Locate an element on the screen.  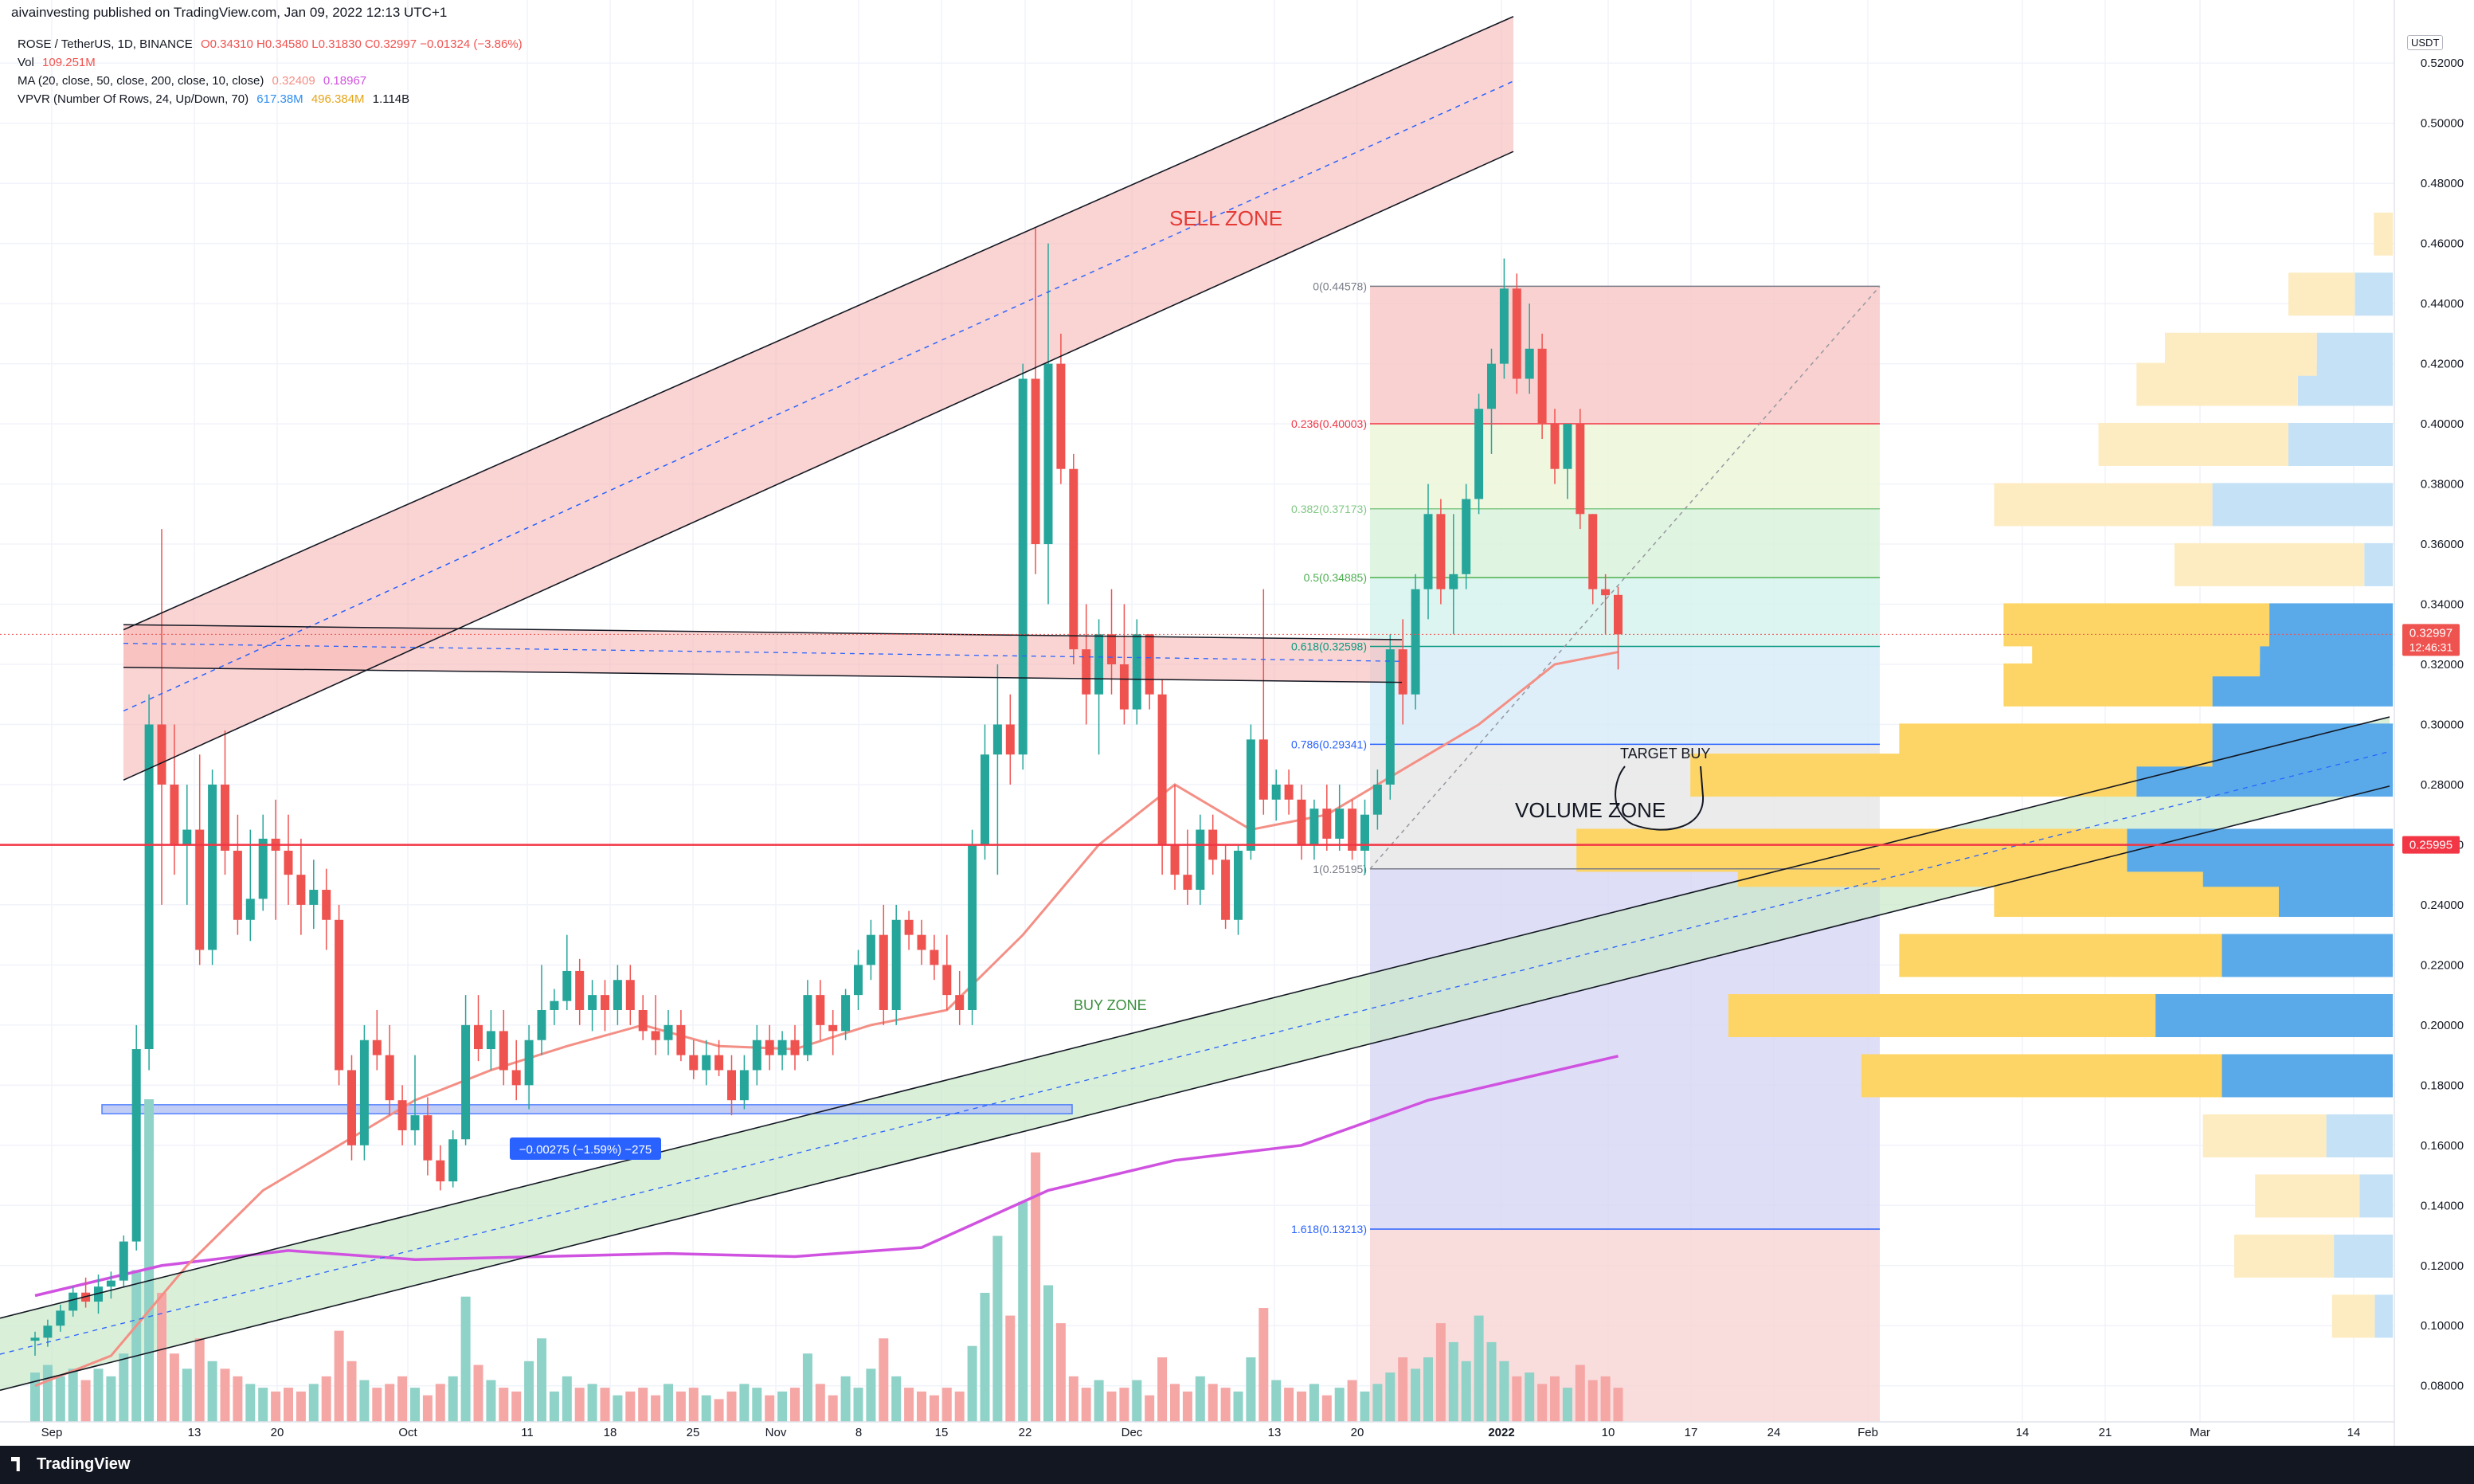
price-tick-label: 0.52000 is located at coordinates (2442, 64).